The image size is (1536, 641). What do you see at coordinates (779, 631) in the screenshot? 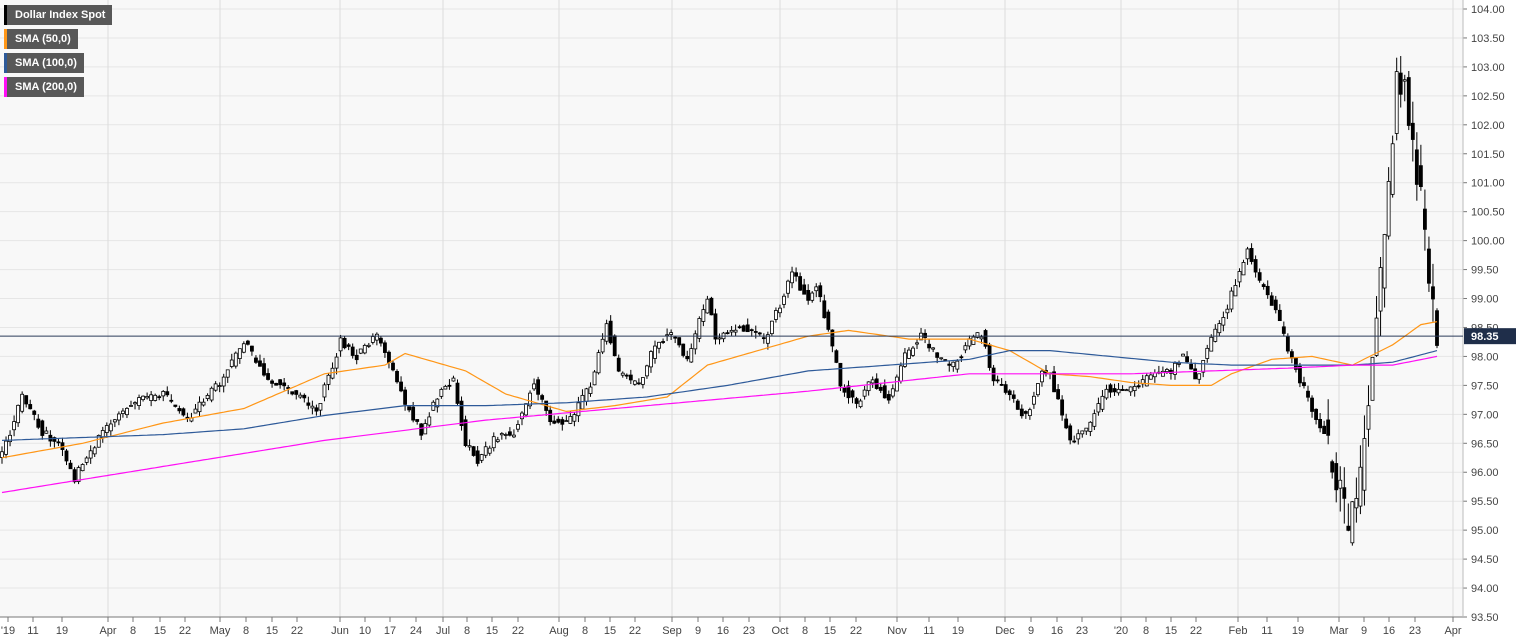
I see `x-tick-label: Oct` at bounding box center [779, 631].